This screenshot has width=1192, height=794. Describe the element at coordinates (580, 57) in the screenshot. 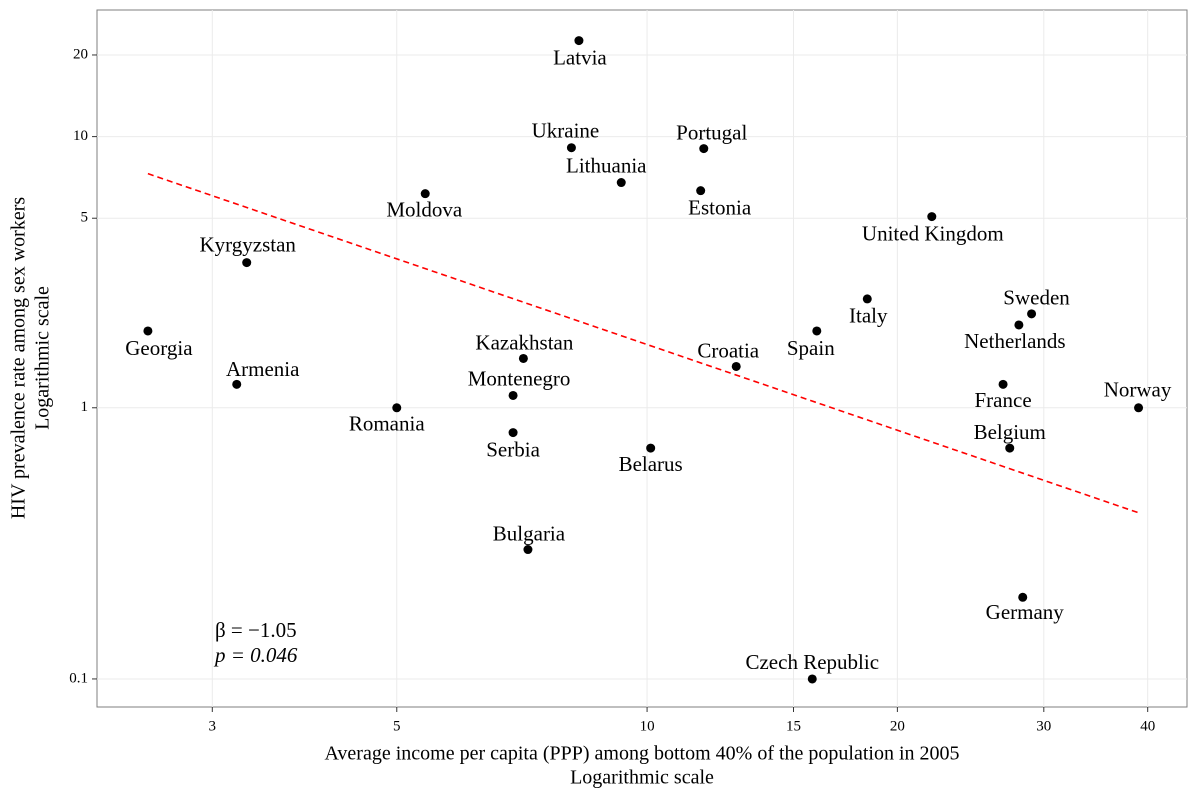

I see `point-label: Latvia` at that location.